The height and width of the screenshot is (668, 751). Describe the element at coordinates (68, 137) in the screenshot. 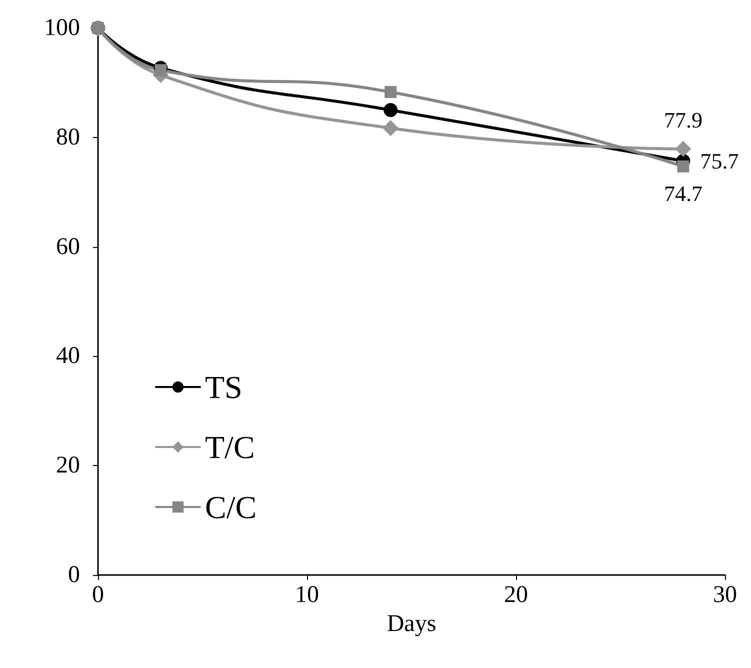

I see `y-tick-label: 80` at that location.